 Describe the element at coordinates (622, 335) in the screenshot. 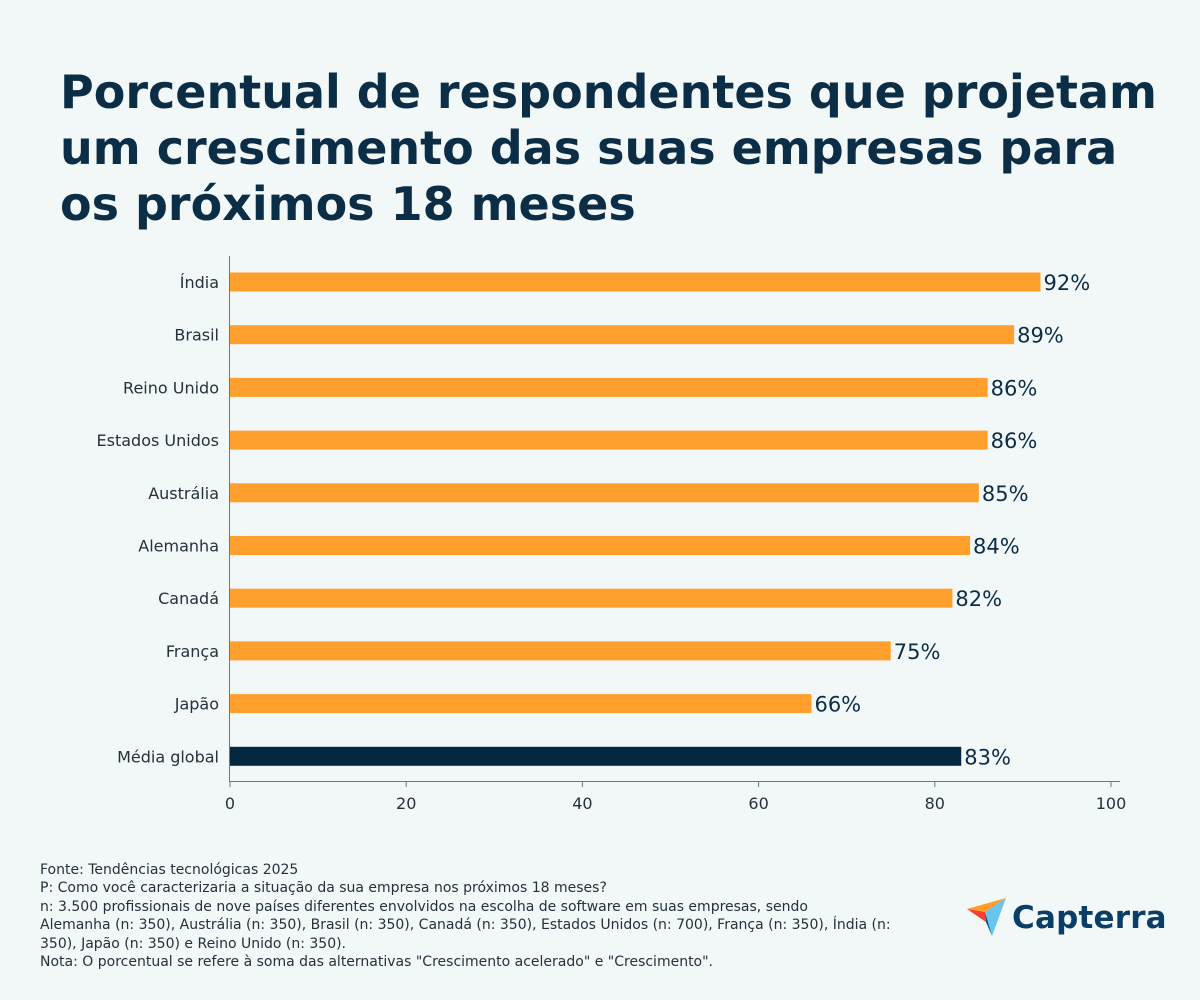

I see `bar-brasil` at that location.